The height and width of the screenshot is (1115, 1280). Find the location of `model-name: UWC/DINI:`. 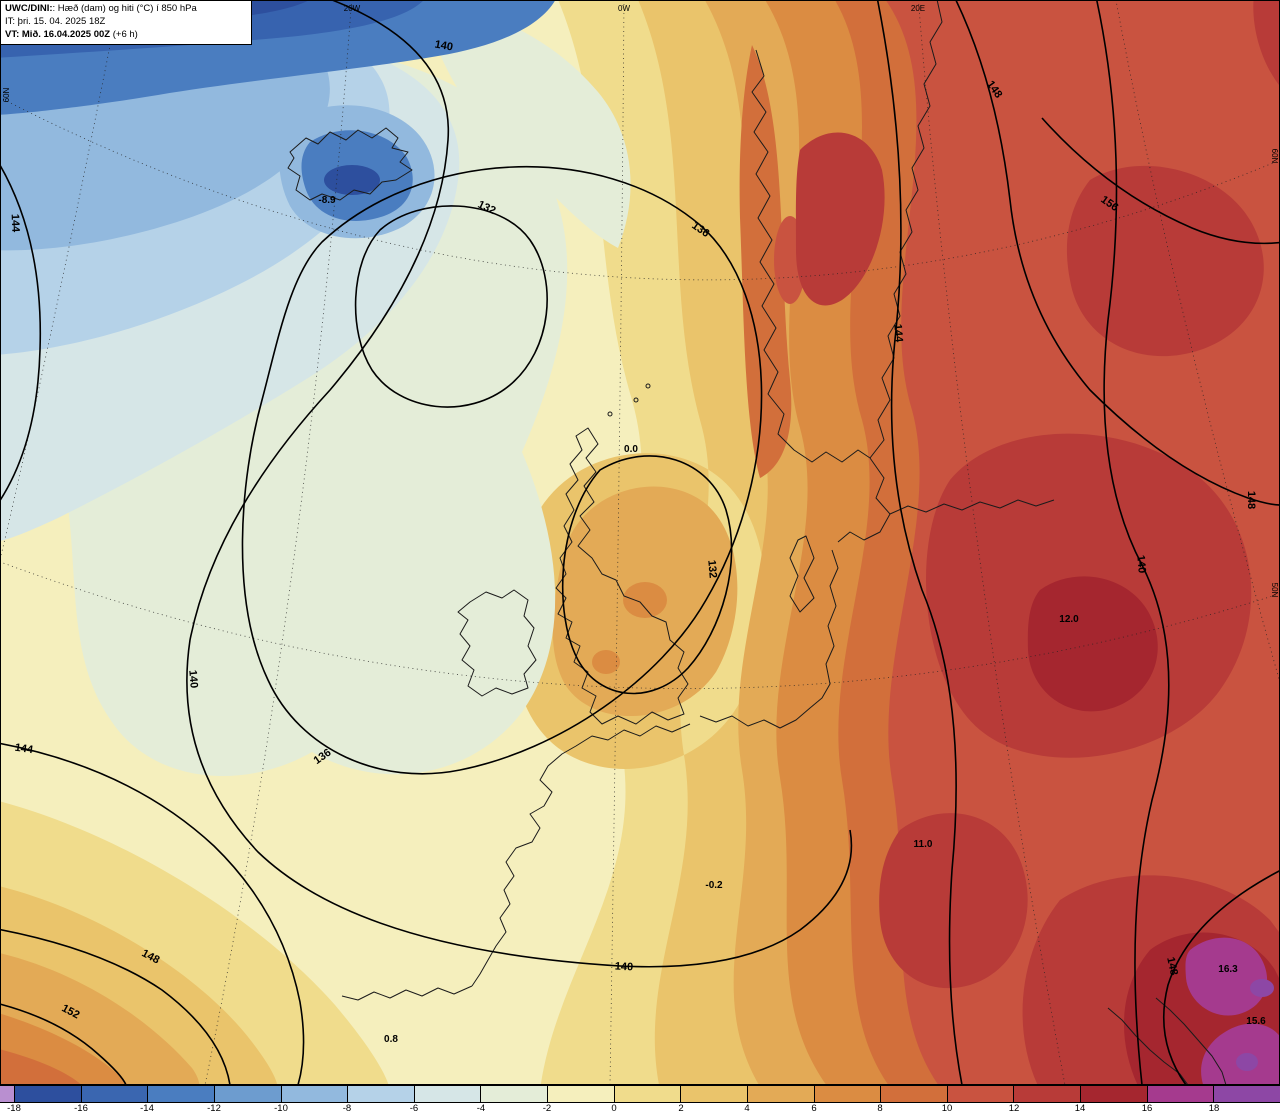

model-name: UWC/DINI: is located at coordinates (29, 8).